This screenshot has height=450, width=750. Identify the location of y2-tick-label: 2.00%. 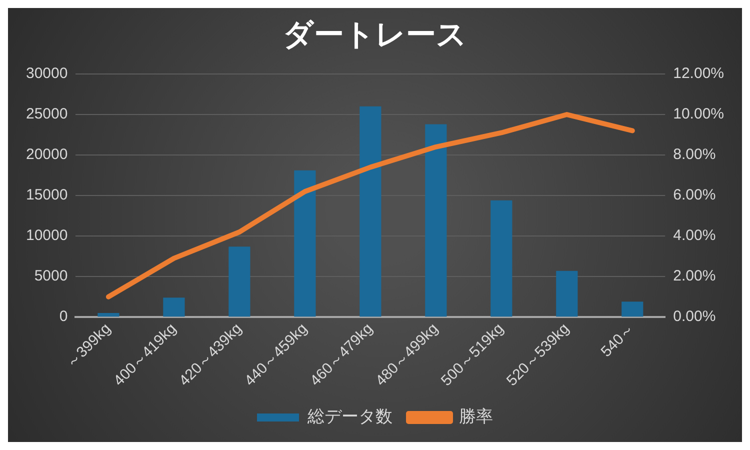
(694, 276).